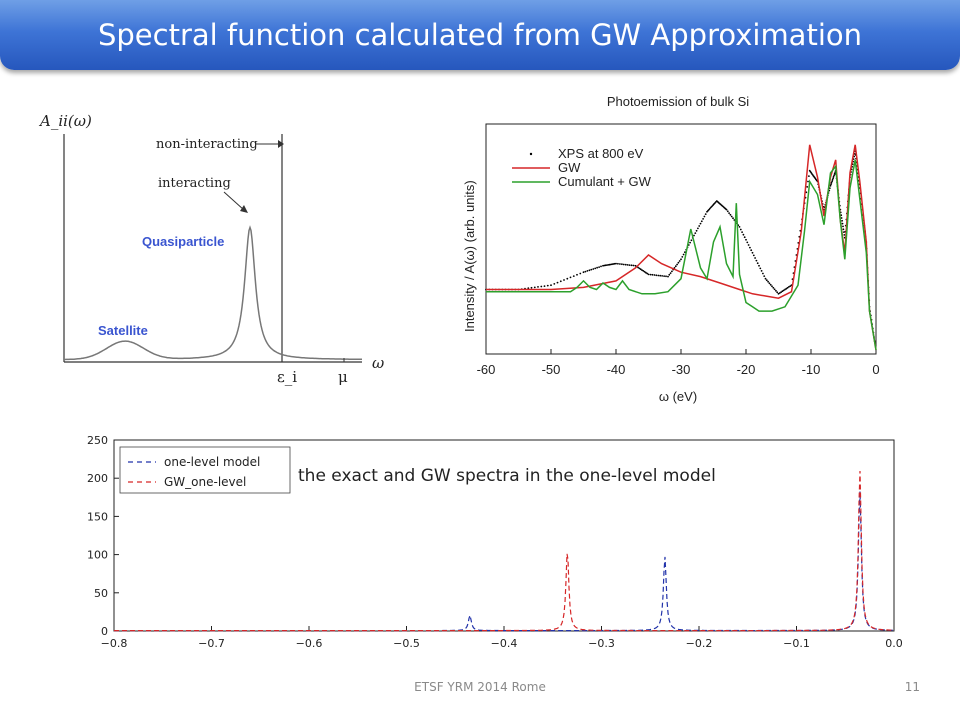  I want to click on arrow-head-non-interacting, so click(281, 144).